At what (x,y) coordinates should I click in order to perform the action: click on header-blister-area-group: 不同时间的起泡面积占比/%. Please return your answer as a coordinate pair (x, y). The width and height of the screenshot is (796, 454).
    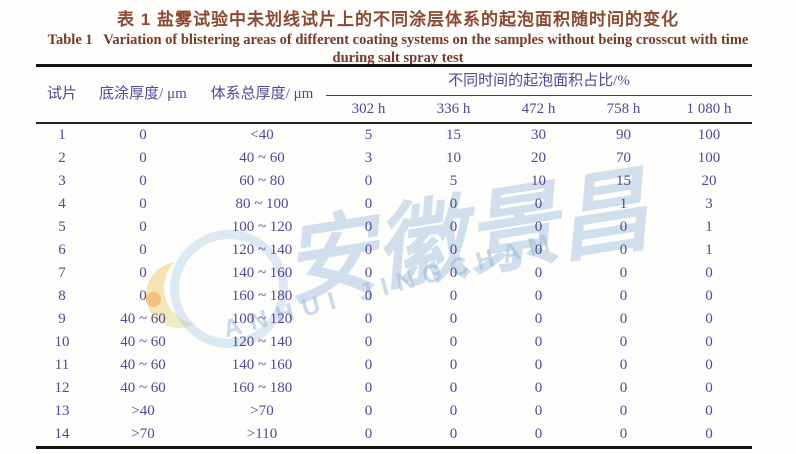
    Looking at the image, I should click on (539, 80).